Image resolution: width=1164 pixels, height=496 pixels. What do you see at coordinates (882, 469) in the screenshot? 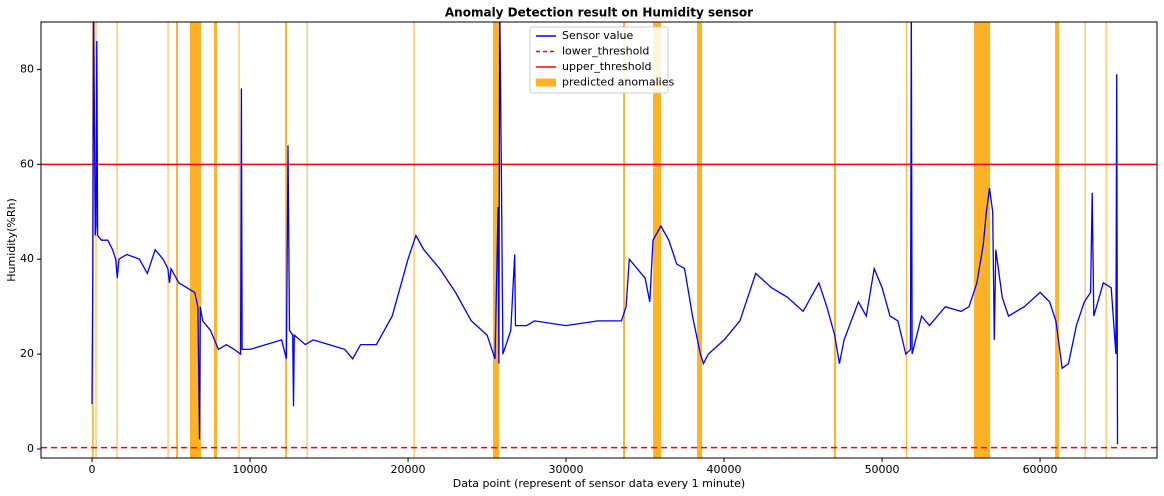
I see `x-tick-label: 50000` at bounding box center [882, 469].